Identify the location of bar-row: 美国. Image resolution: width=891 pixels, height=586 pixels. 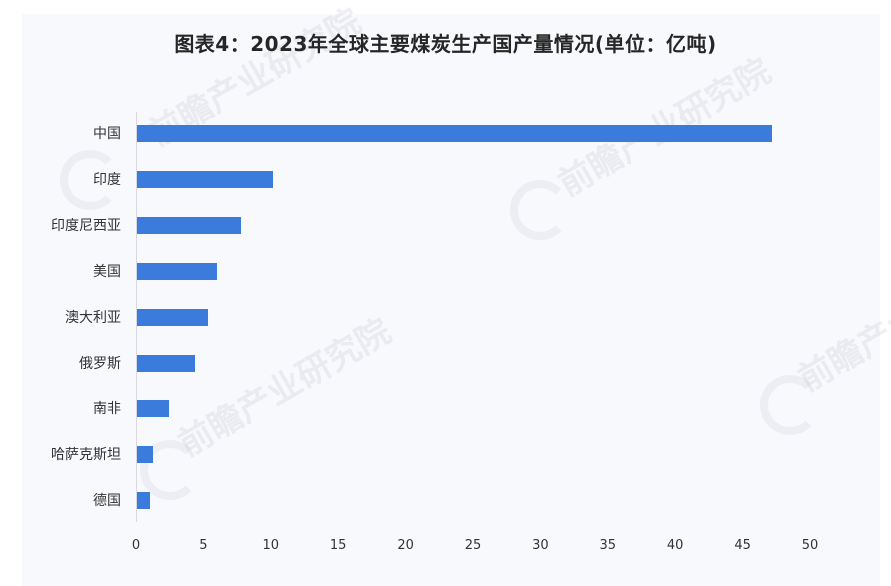
(445, 271).